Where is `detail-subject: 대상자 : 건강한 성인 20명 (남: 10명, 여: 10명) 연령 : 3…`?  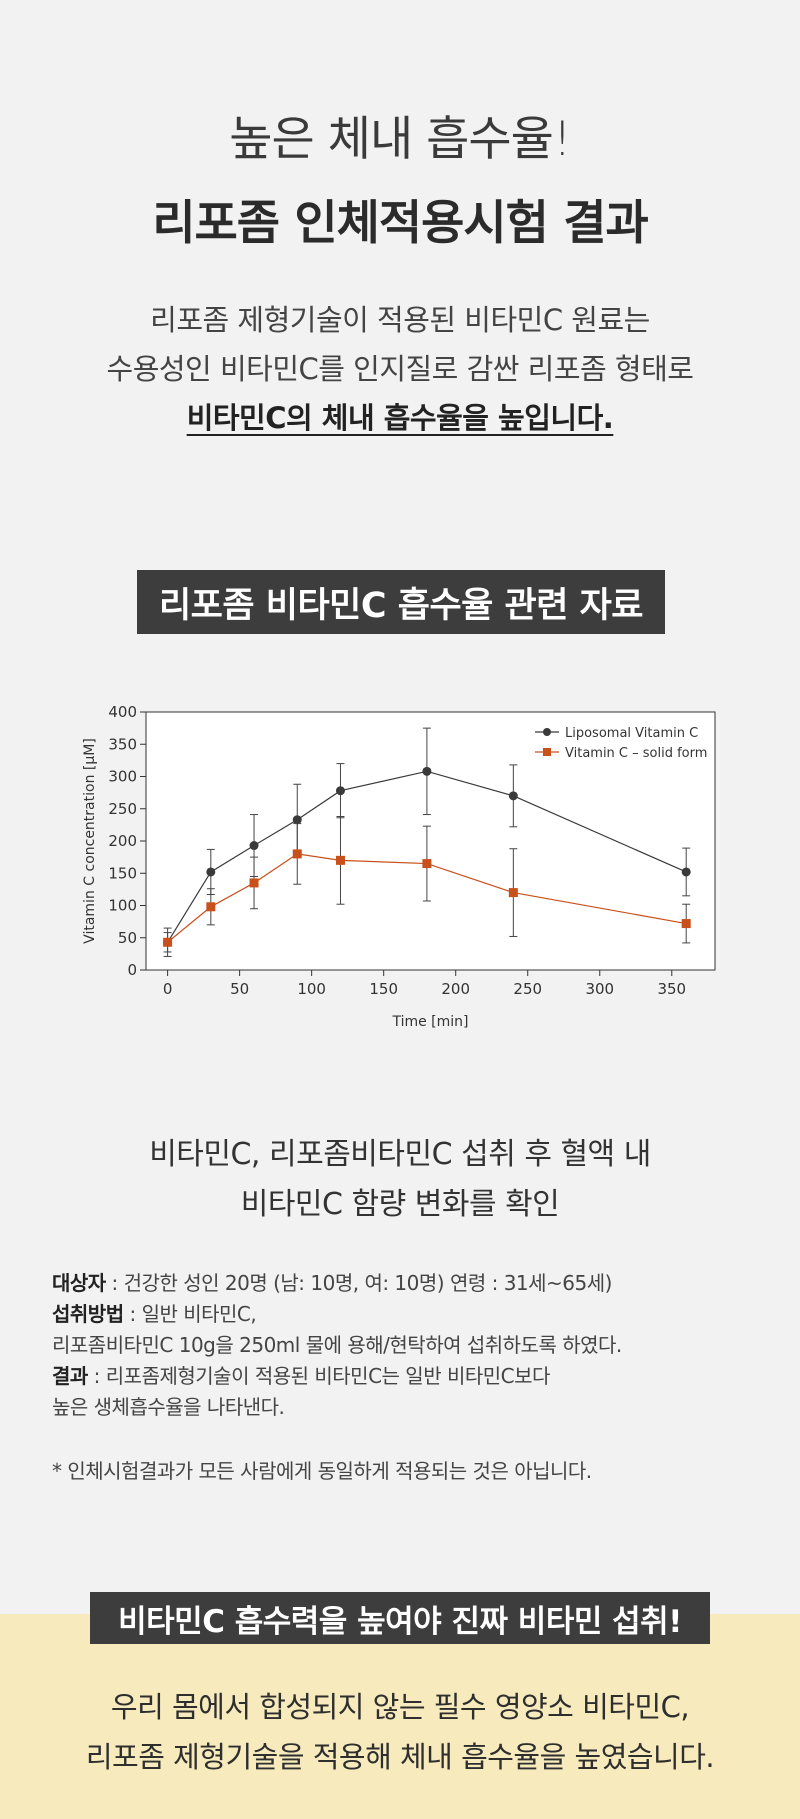 detail-subject: 대상자 : 건강한 성인 20명 (남: 10명, 여: 10명) 연령 : 3… is located at coordinates (412, 1283).